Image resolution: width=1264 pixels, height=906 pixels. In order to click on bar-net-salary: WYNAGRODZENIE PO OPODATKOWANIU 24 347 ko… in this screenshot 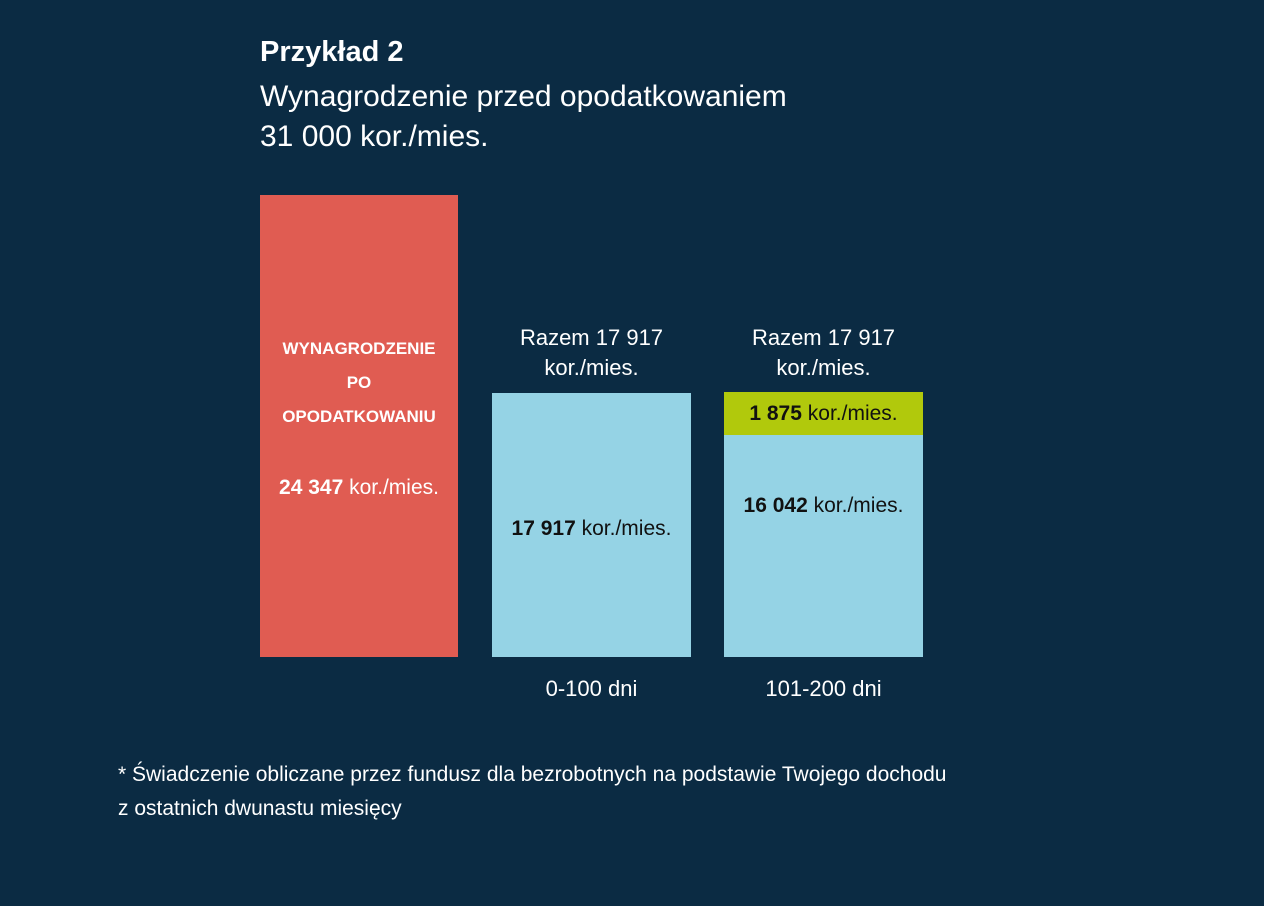, I will do `click(359, 426)`.